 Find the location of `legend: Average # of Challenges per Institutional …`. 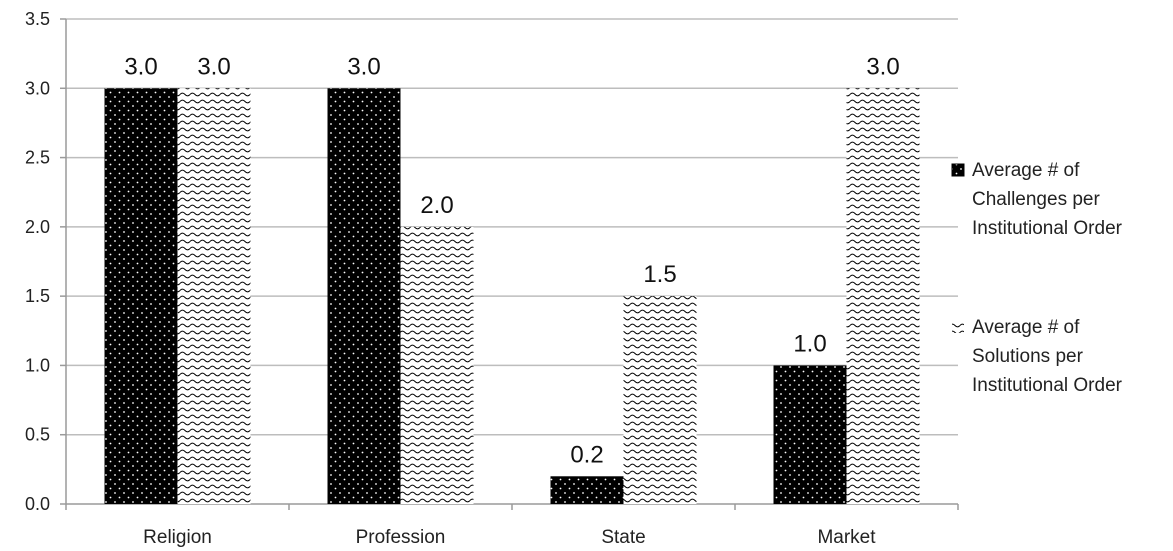

legend: Average # of Challenges per Institutional … is located at coordinates (1037, 278).